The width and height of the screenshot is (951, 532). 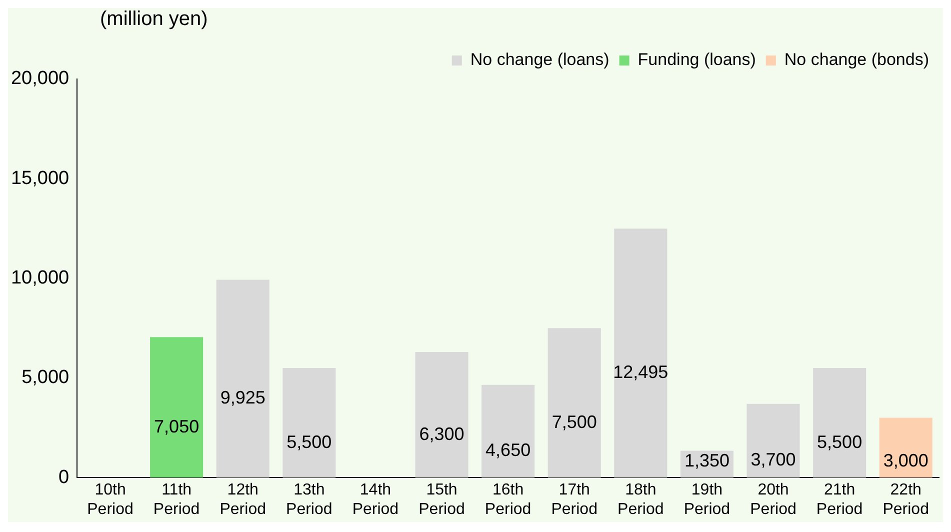 I want to click on x-tick-label: 11th Period, so click(x=176, y=500).